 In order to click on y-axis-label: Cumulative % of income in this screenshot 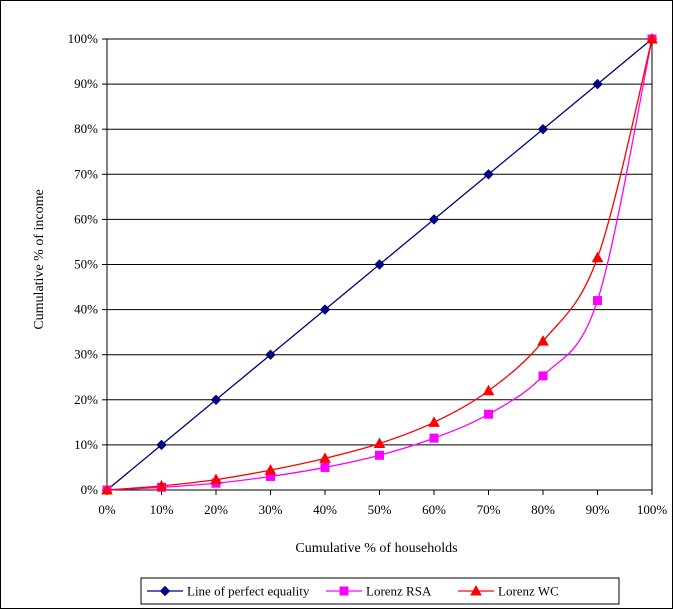, I will do `click(39, 259)`.